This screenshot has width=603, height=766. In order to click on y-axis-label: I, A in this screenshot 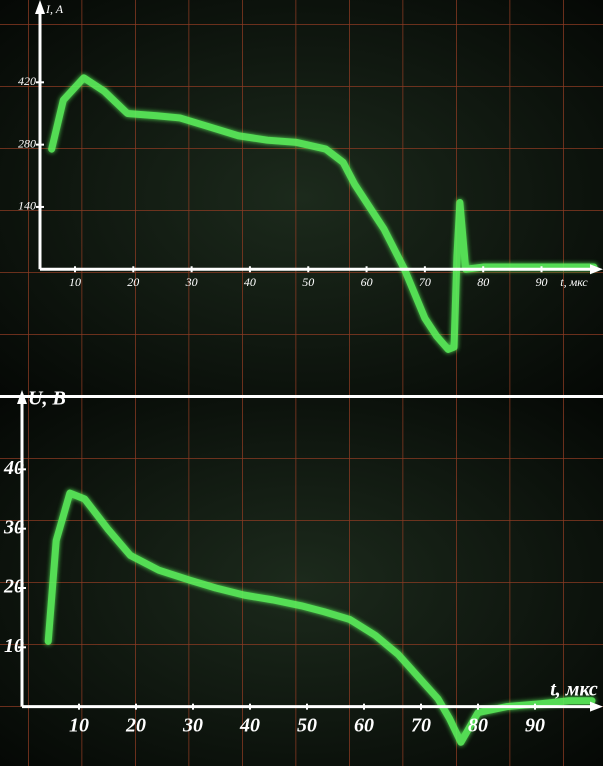, I will do `click(54, 9)`.